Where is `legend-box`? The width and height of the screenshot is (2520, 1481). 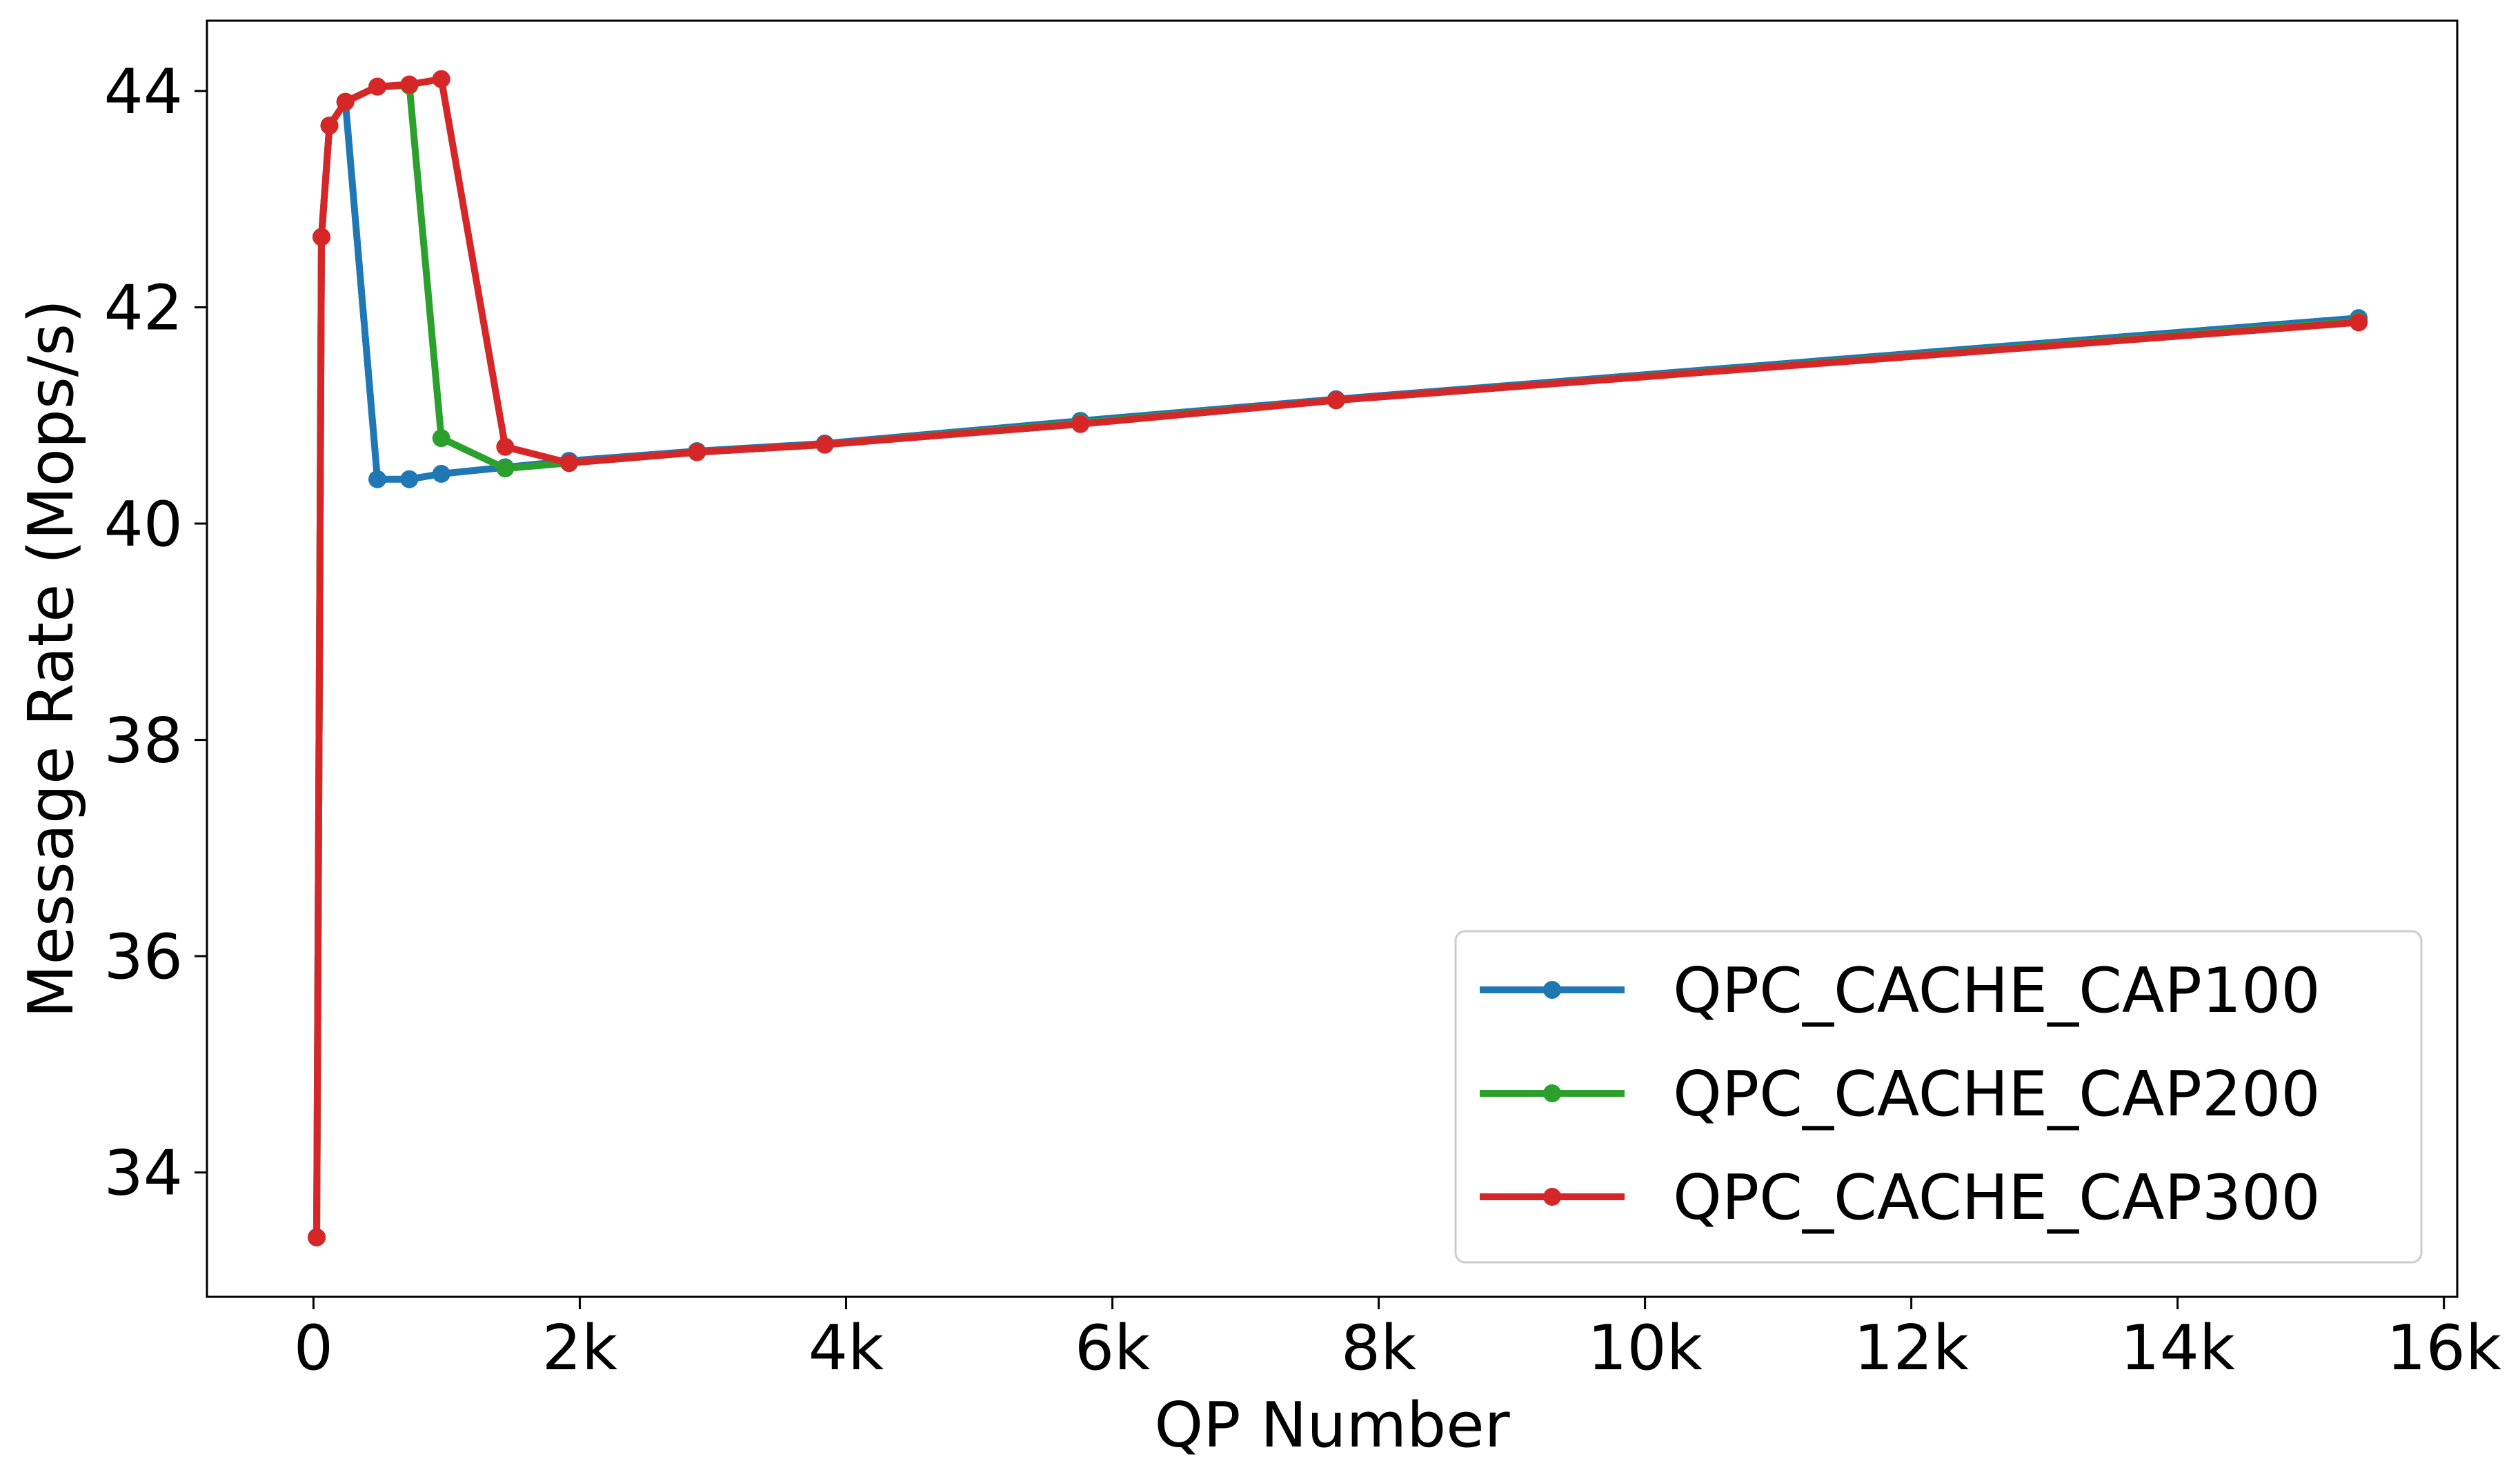 legend-box is located at coordinates (1939, 1097).